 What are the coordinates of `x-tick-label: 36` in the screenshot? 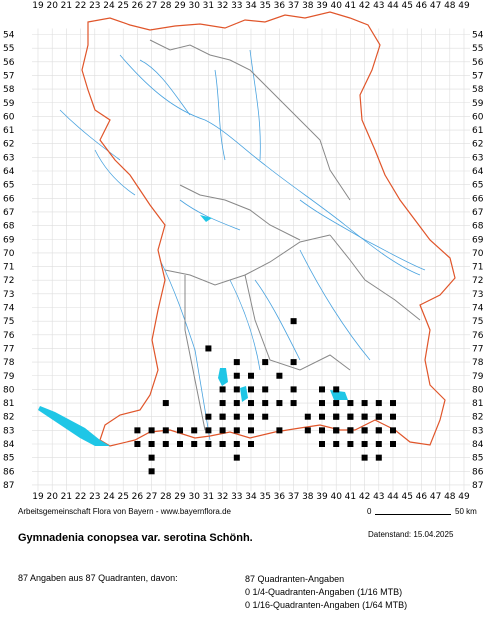 It's located at (280, 496).